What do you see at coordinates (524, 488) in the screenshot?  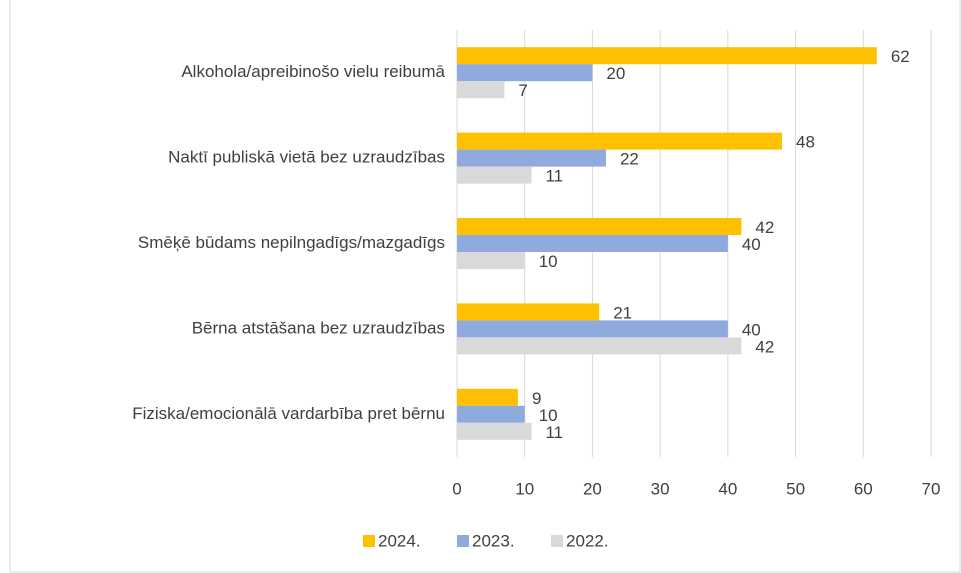 I see `x-tick-label: 10` at bounding box center [524, 488].